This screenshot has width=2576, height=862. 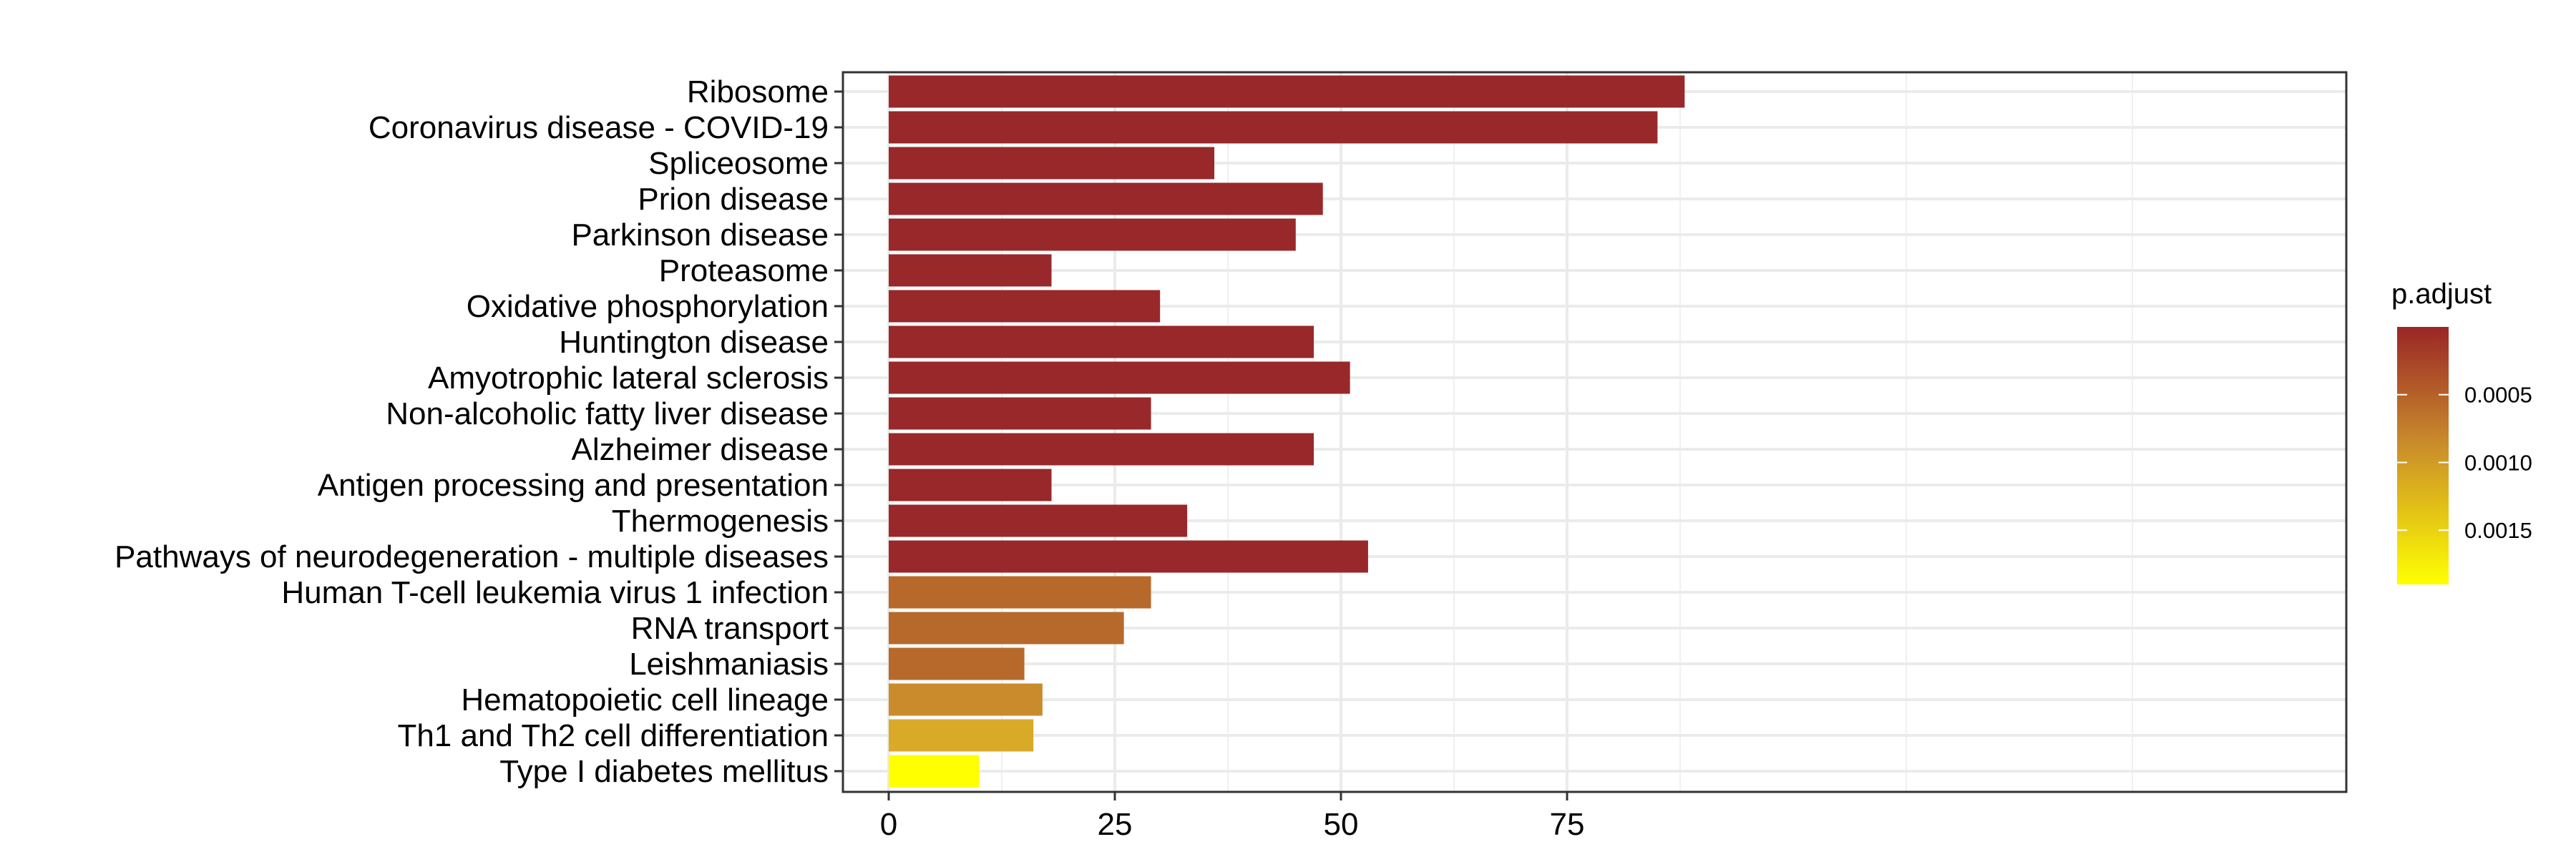 I want to click on y-tick-label: Spliceosome, so click(x=738, y=164).